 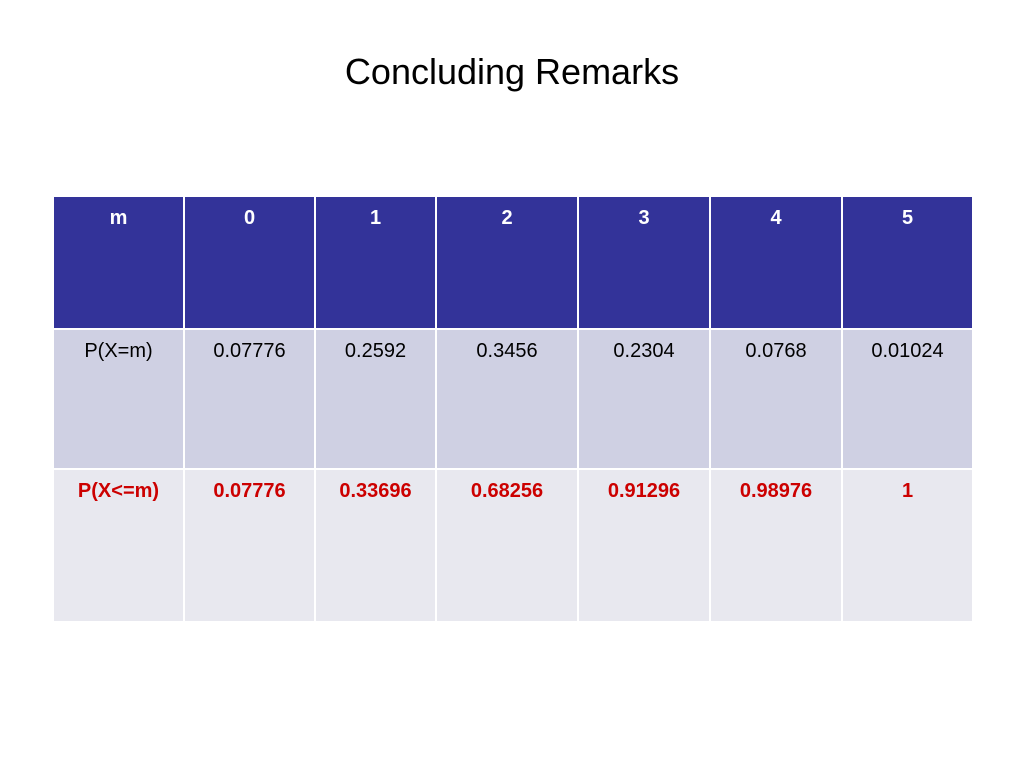 I want to click on pmf-cell-2: 0.3456, so click(x=507, y=399).